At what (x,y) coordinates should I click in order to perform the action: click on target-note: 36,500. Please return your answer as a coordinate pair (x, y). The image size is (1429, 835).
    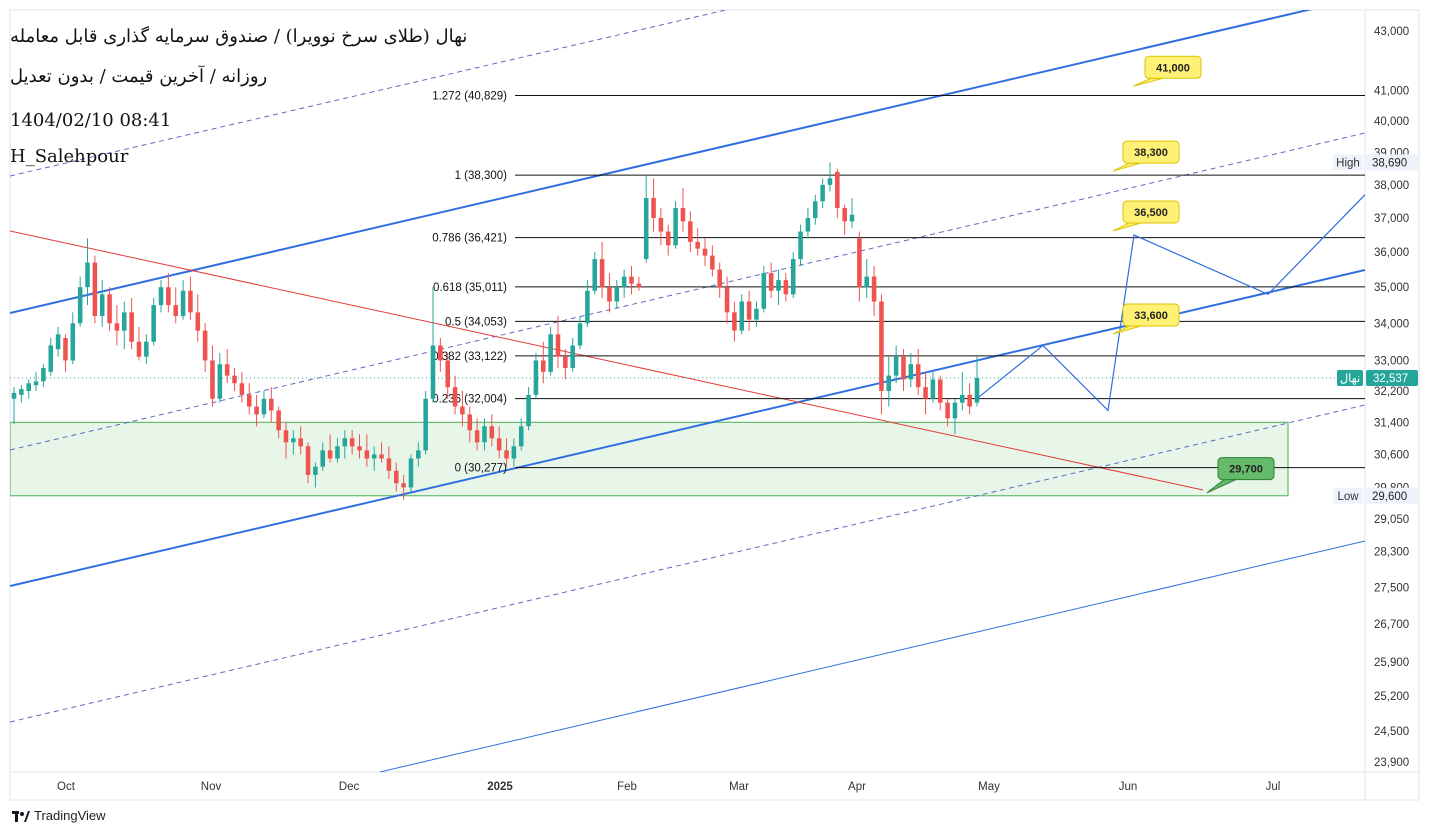
    Looking at the image, I should click on (1146, 216).